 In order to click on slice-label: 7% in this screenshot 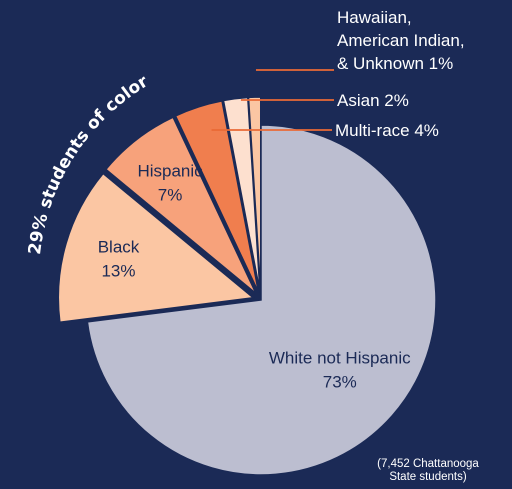, I will do `click(170, 195)`.